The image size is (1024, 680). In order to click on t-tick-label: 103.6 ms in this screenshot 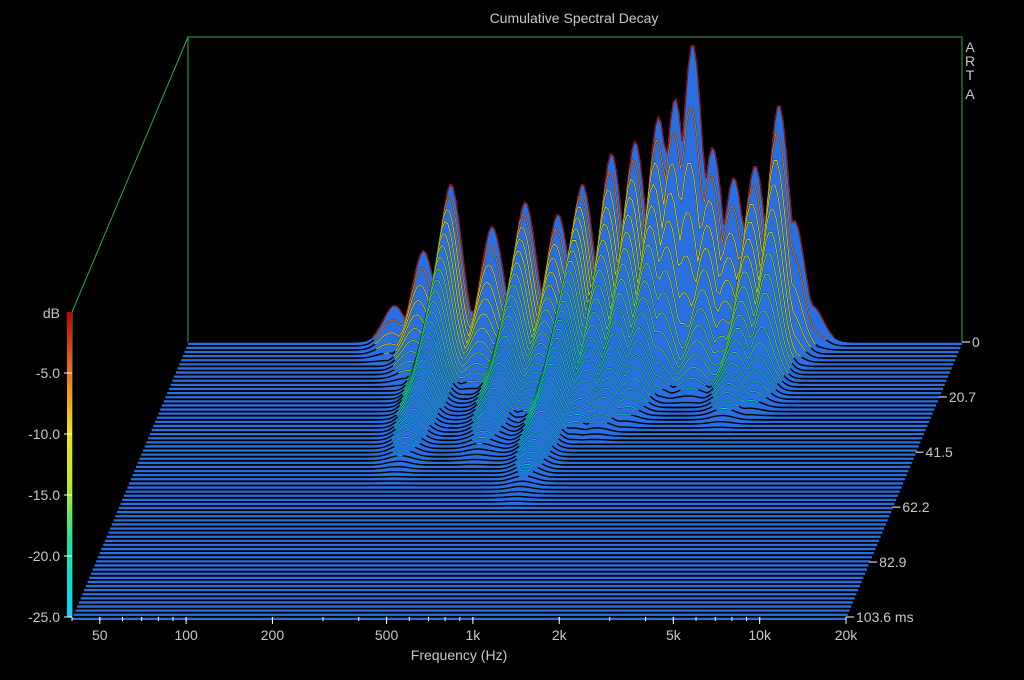, I will do `click(885, 617)`.